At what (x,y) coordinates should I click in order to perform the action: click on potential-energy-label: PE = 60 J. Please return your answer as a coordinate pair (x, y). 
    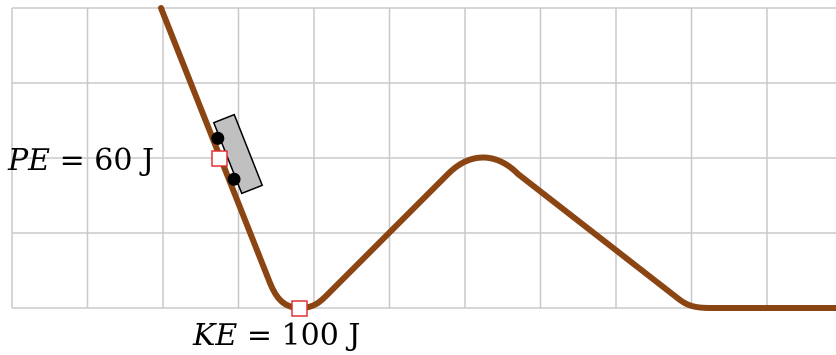
    Looking at the image, I should click on (81, 161).